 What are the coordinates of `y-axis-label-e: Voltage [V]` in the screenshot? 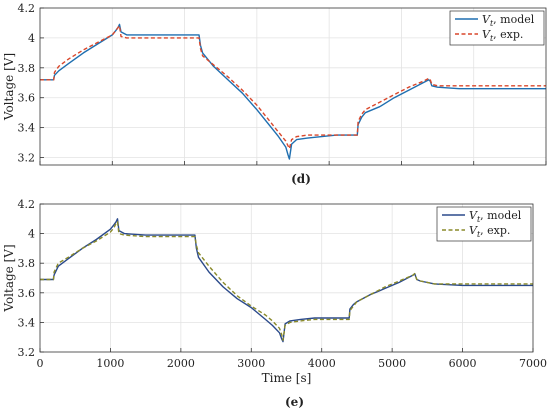 It's located at (9, 278).